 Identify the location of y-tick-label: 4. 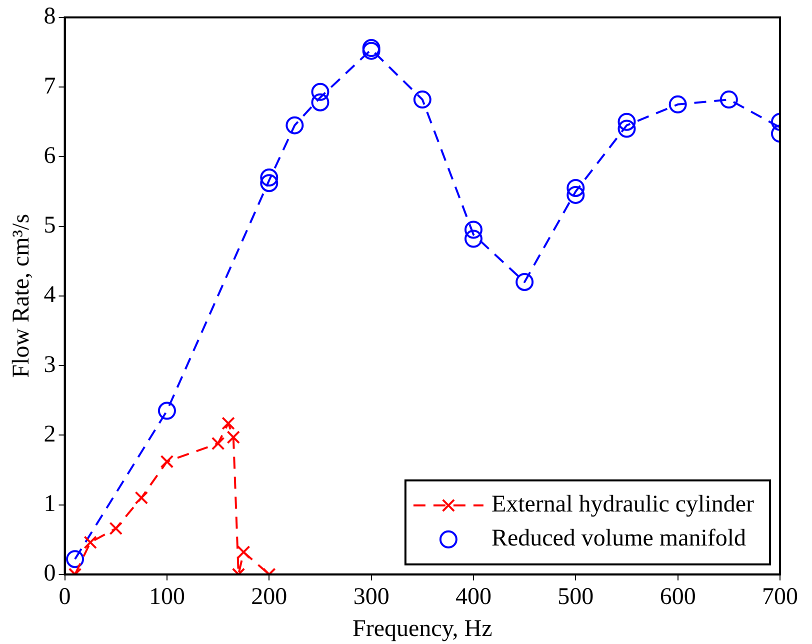
(50, 295).